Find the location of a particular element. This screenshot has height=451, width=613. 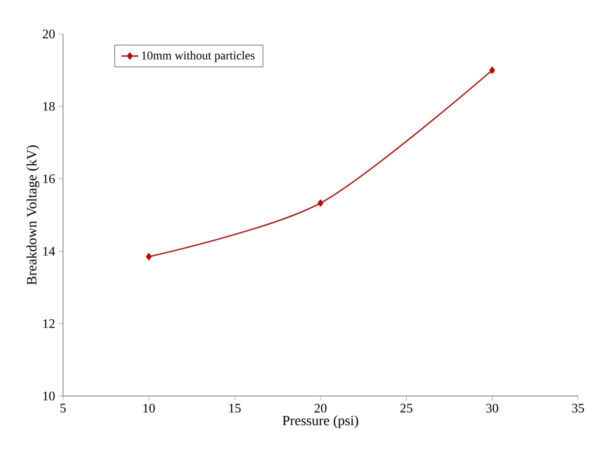

y-tick-label: 16 is located at coordinates (49, 179).